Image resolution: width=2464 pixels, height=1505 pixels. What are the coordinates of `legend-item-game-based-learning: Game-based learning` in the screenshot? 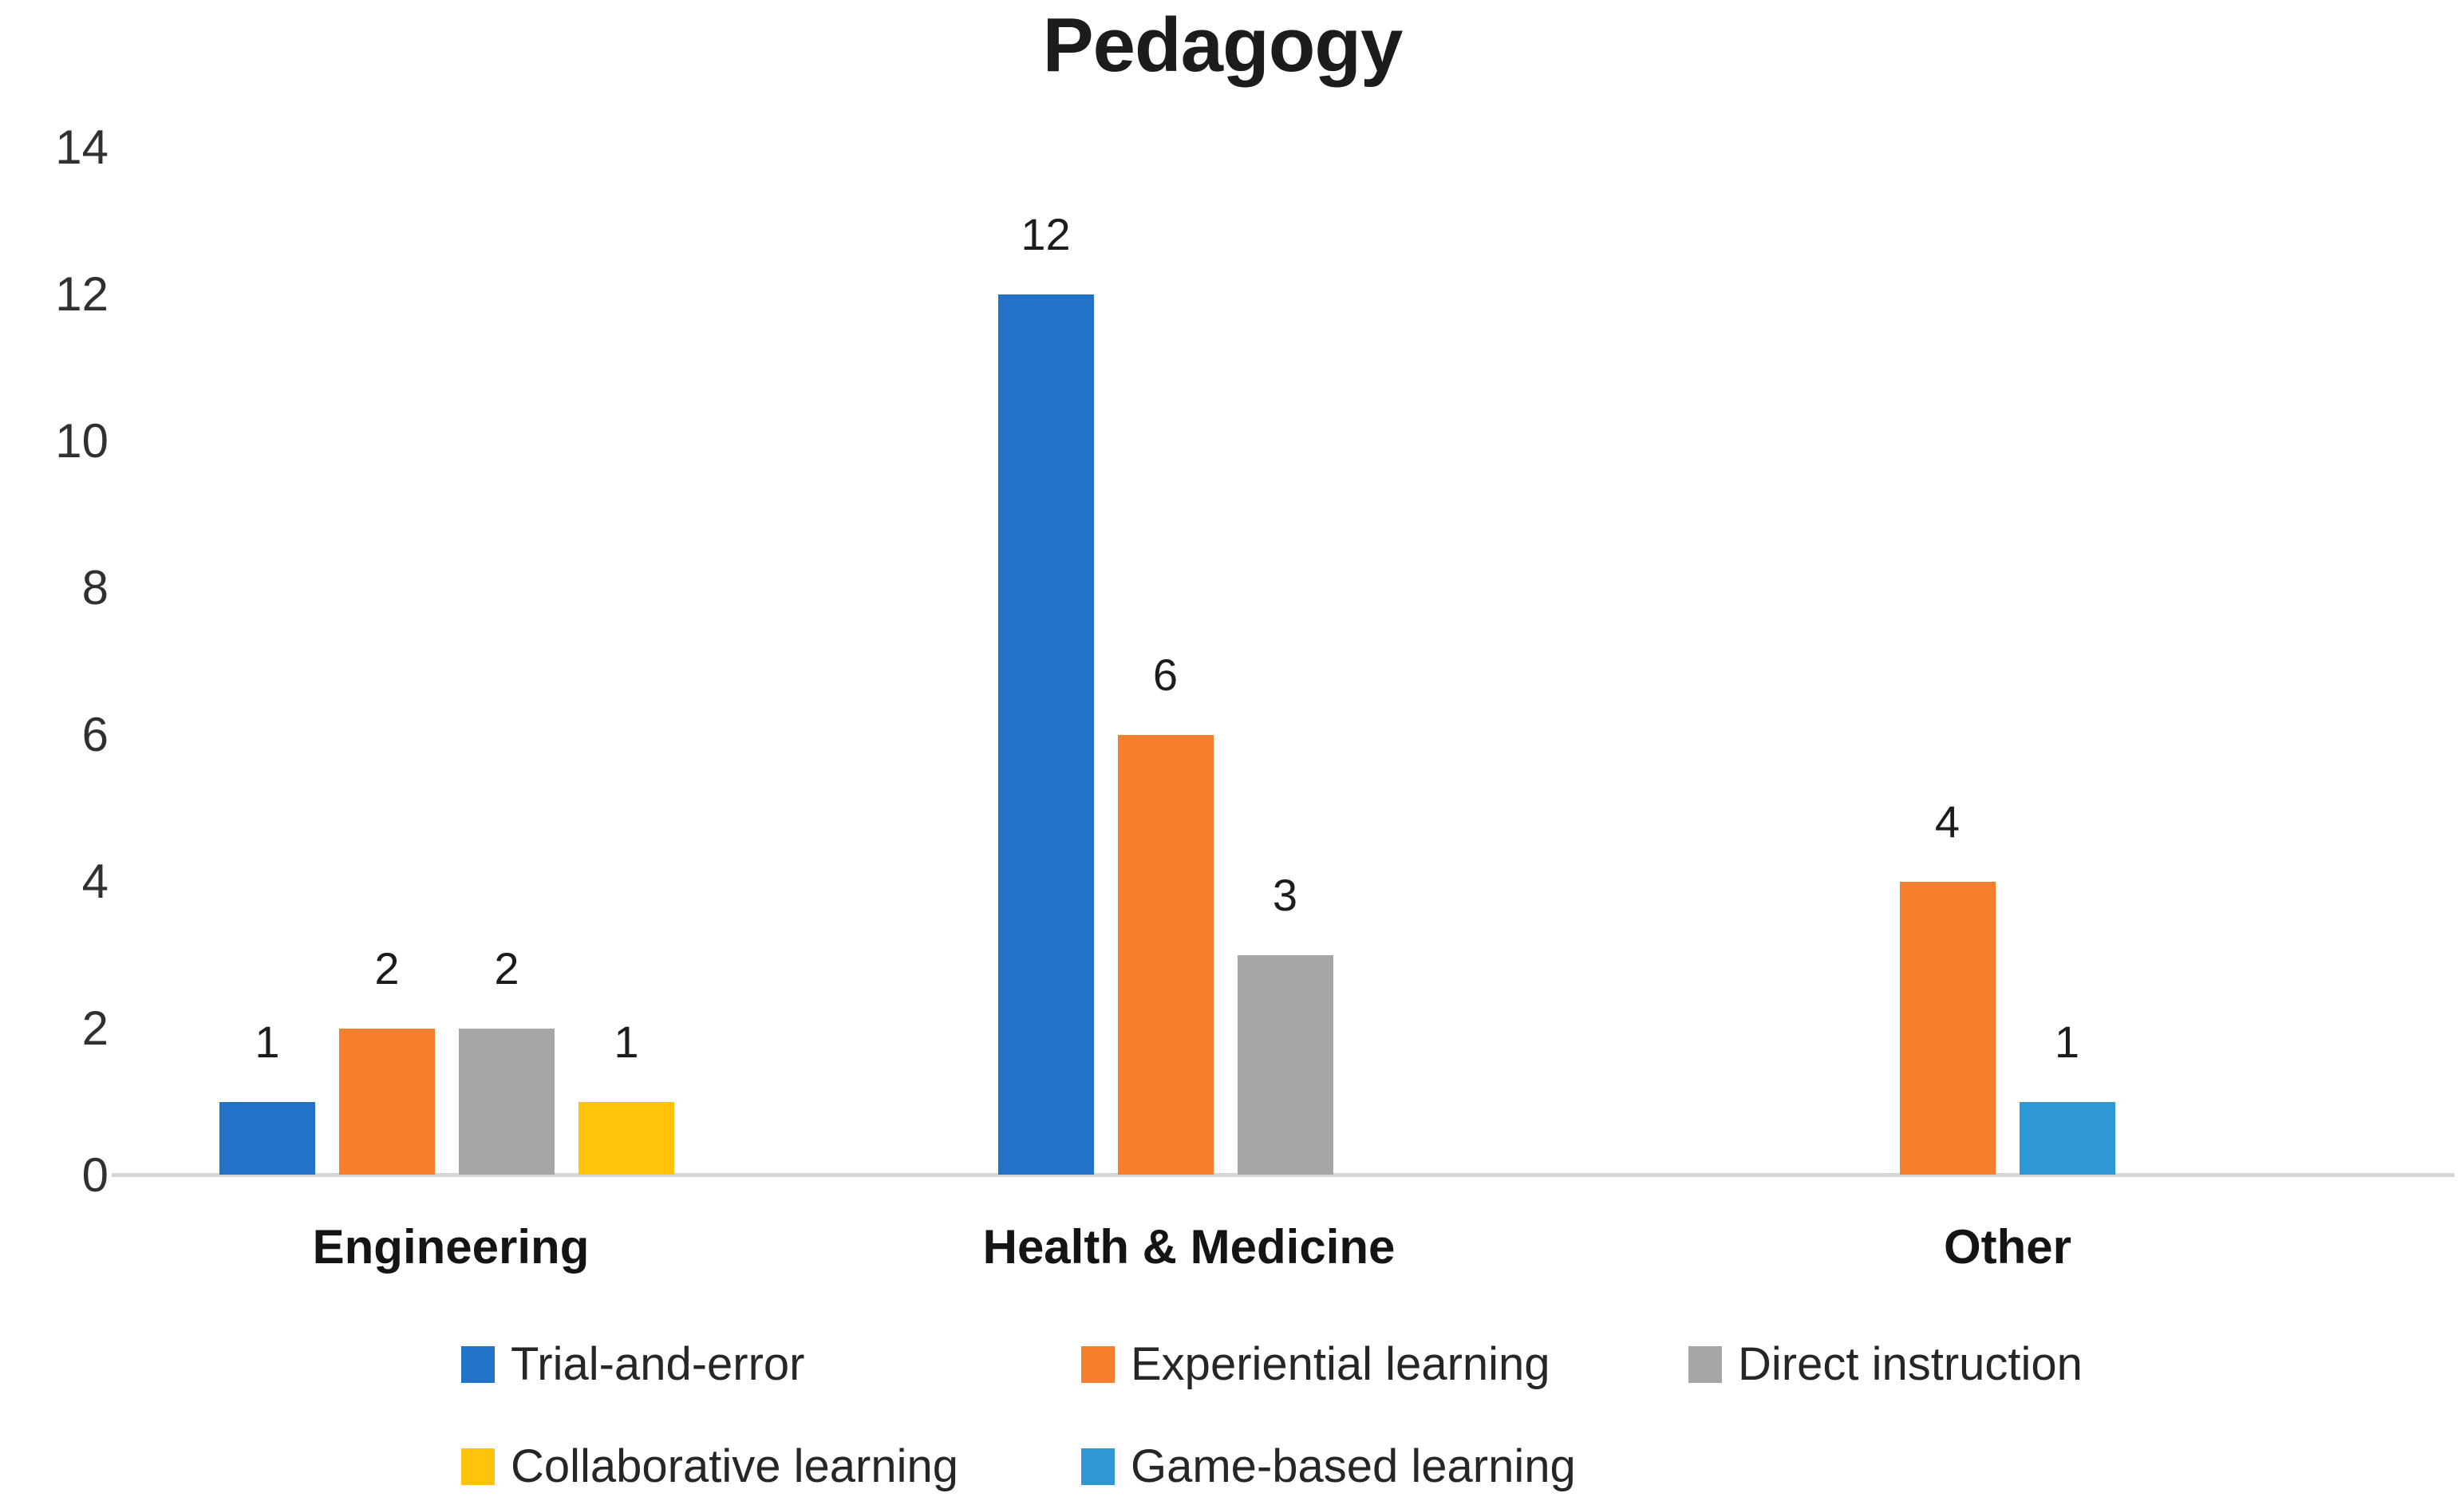 It's located at (1328, 1467).